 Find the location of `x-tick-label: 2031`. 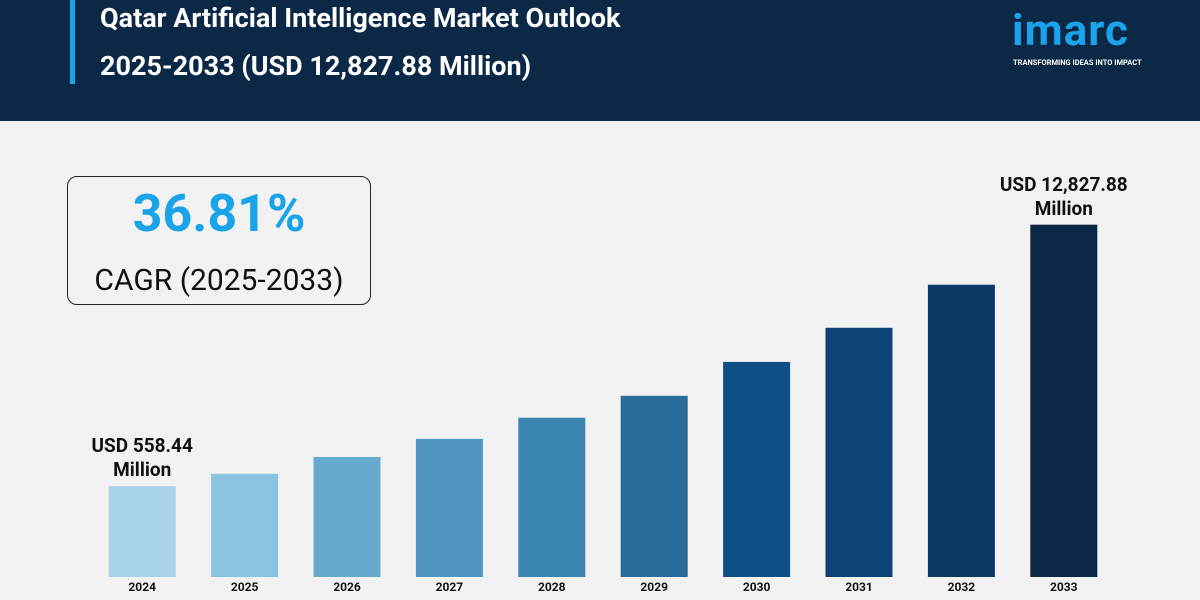

x-tick-label: 2031 is located at coordinates (859, 587).